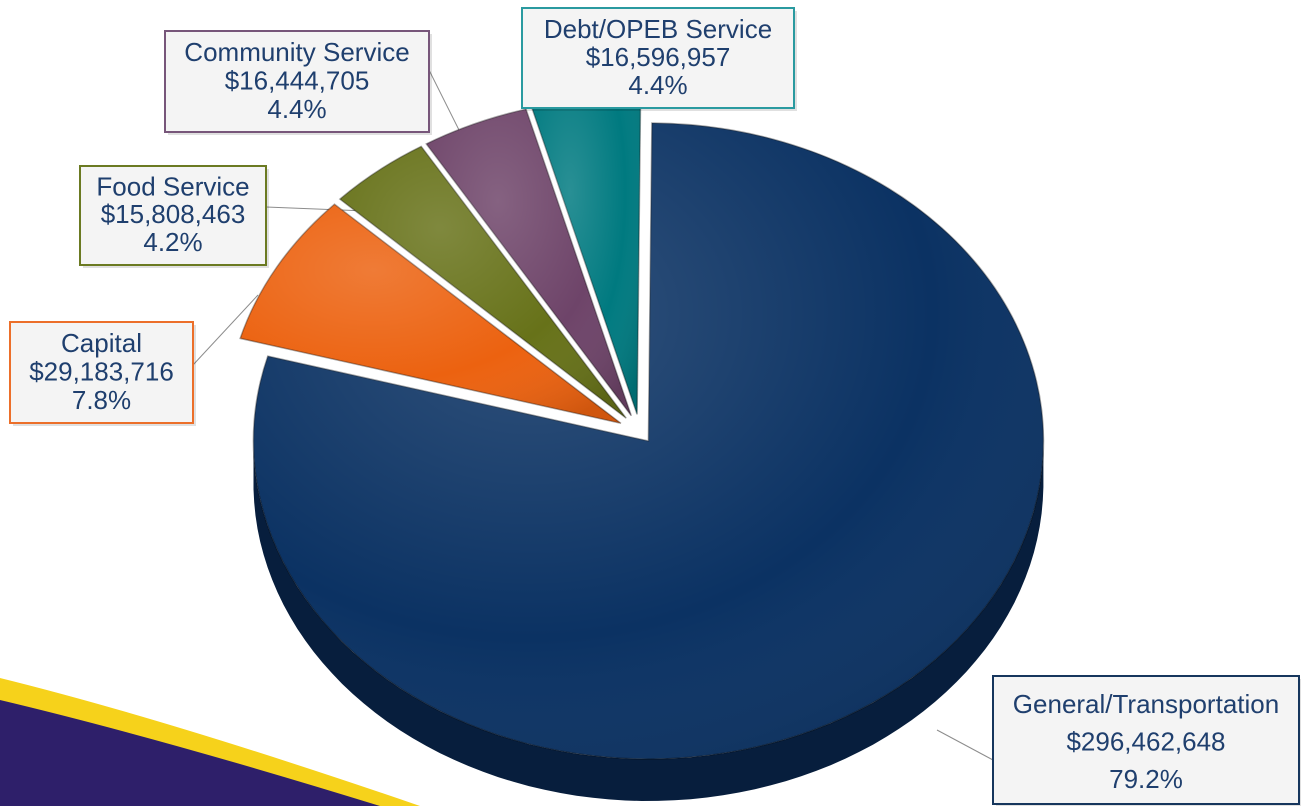  I want to click on label-value: $15,808,463, so click(173, 214).